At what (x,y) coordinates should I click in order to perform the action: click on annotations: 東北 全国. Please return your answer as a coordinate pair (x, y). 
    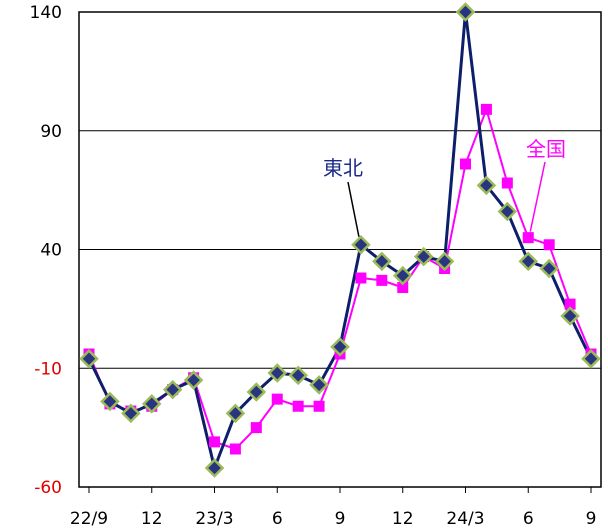
    Looking at the image, I should click on (444, 187).